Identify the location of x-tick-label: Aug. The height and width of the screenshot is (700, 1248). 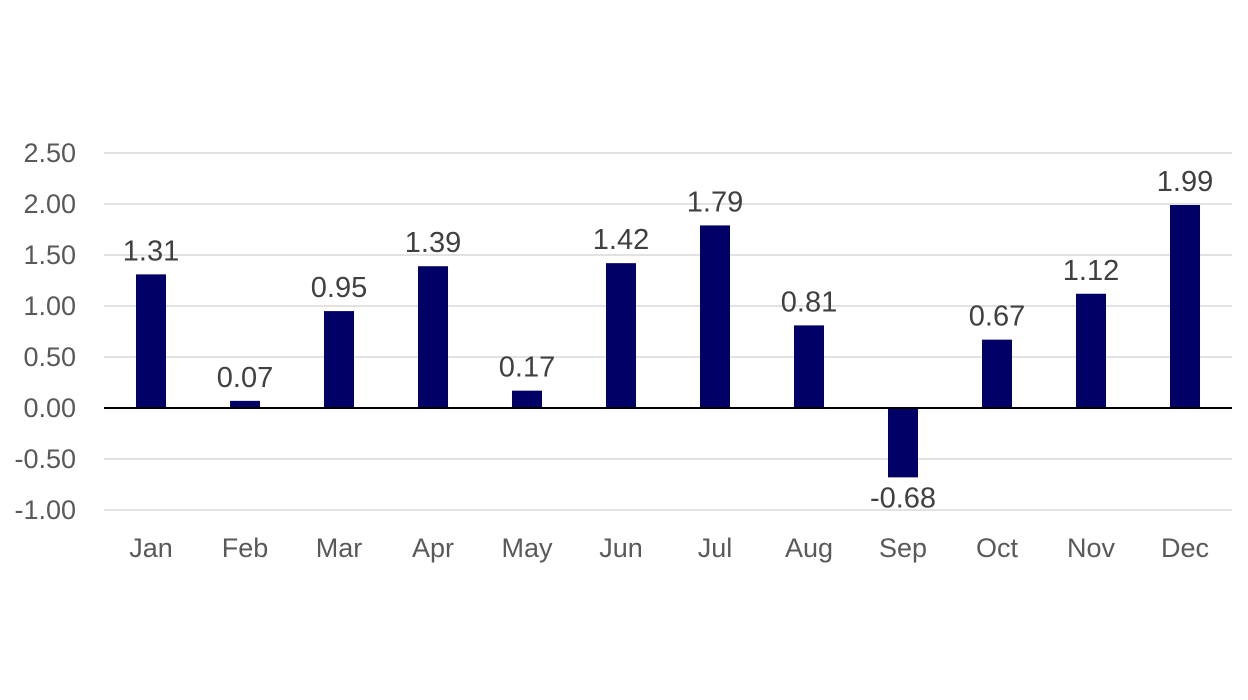
(809, 548).